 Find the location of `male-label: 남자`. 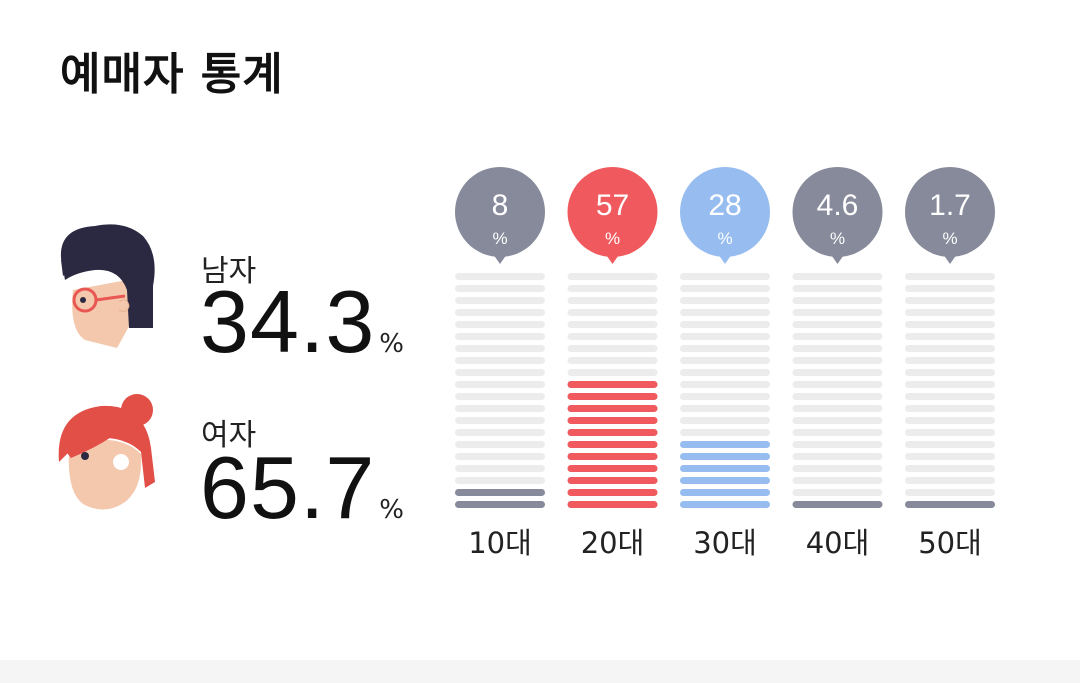

male-label: 남자 is located at coordinates (229, 271).